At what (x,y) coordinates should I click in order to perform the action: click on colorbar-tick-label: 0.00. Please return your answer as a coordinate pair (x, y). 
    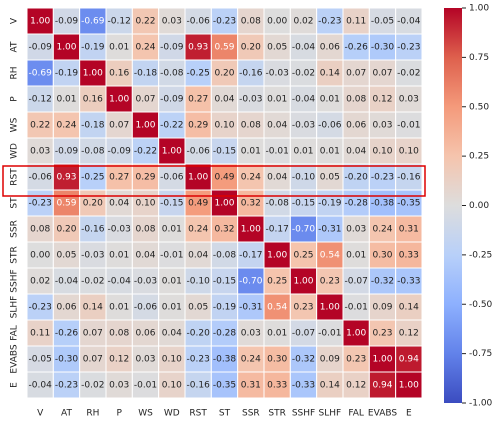
    Looking at the image, I should click on (479, 206).